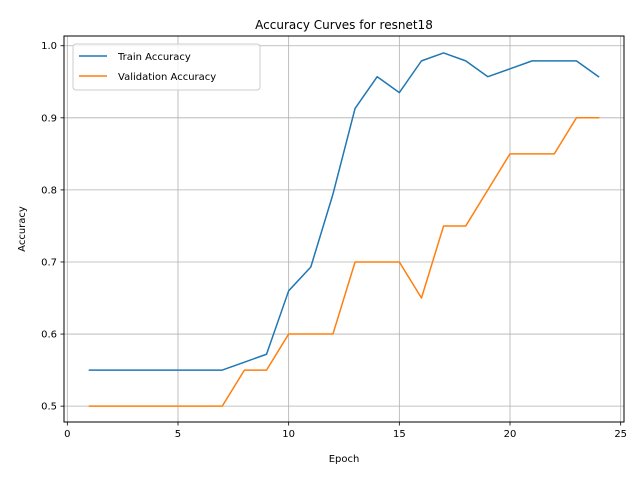  What do you see at coordinates (49, 46) in the screenshot?
I see `y-tick-label: 1.0` at bounding box center [49, 46].